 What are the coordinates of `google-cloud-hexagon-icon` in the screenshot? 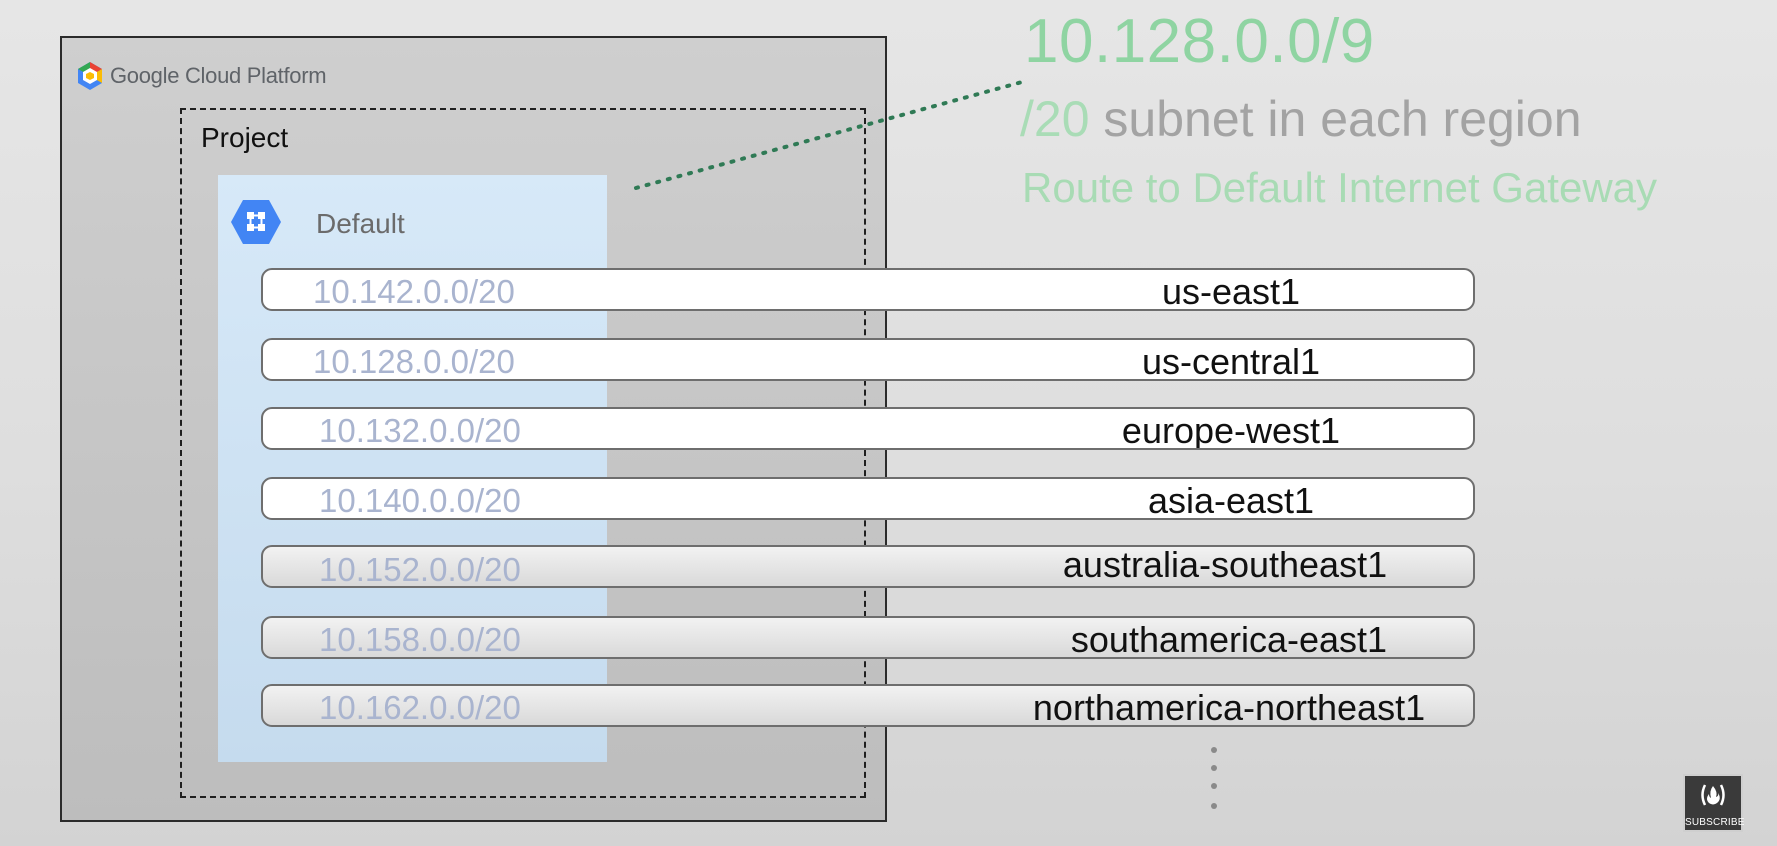 It's located at (90, 76).